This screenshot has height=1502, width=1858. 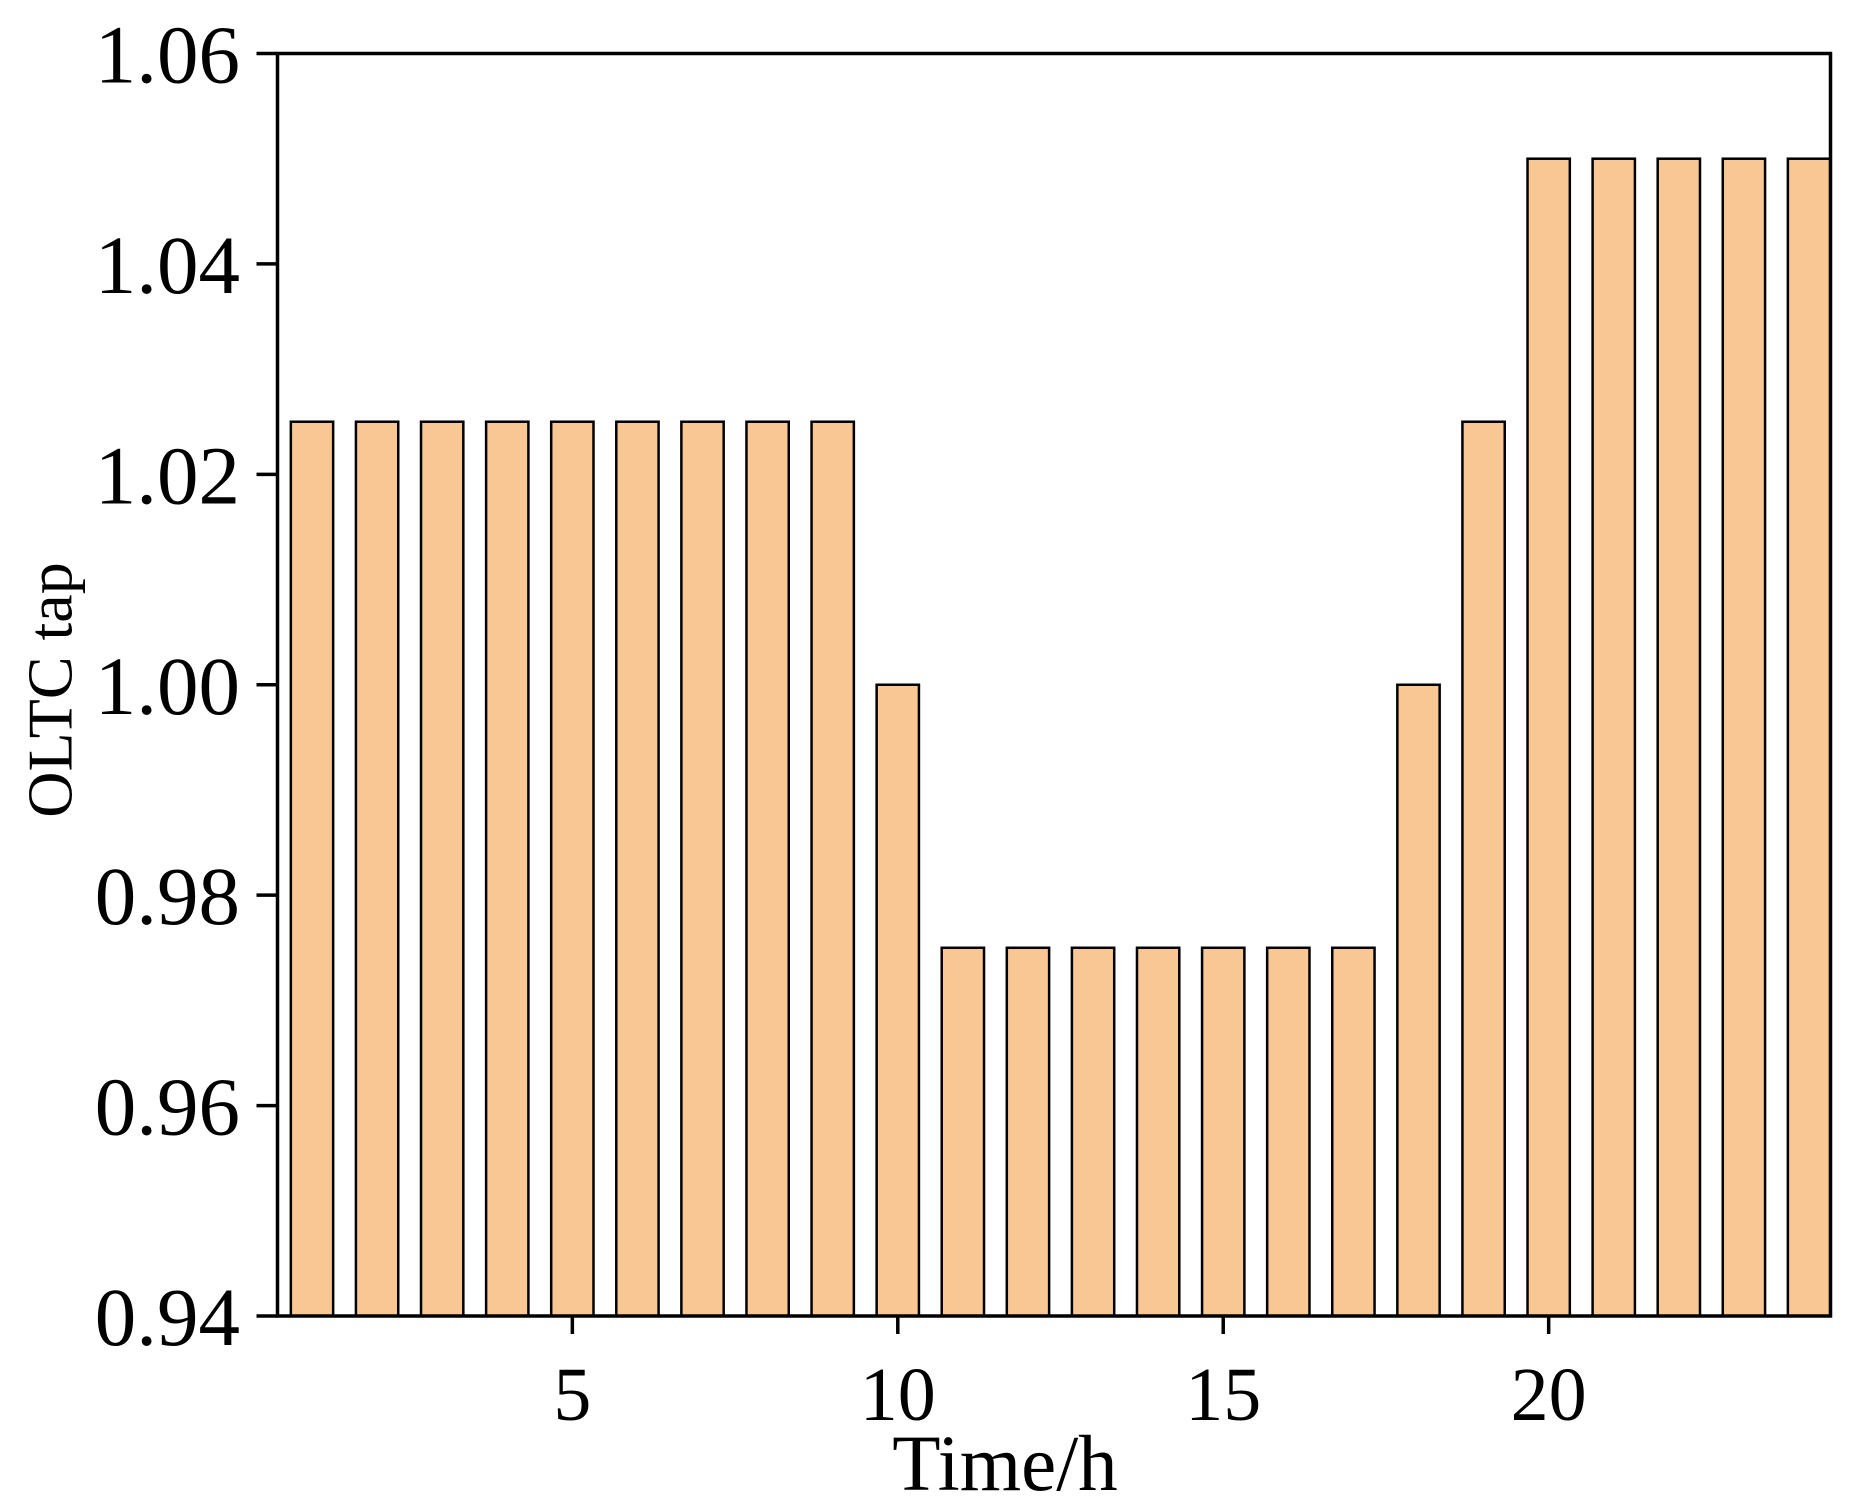 I want to click on x-tick-label: 20, so click(x=1549, y=1395).